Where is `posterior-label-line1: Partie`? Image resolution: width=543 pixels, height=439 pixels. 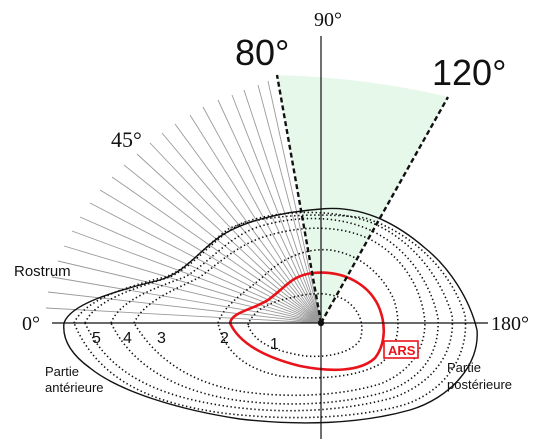
posterior-label-line1: Partie is located at coordinates (464, 367).